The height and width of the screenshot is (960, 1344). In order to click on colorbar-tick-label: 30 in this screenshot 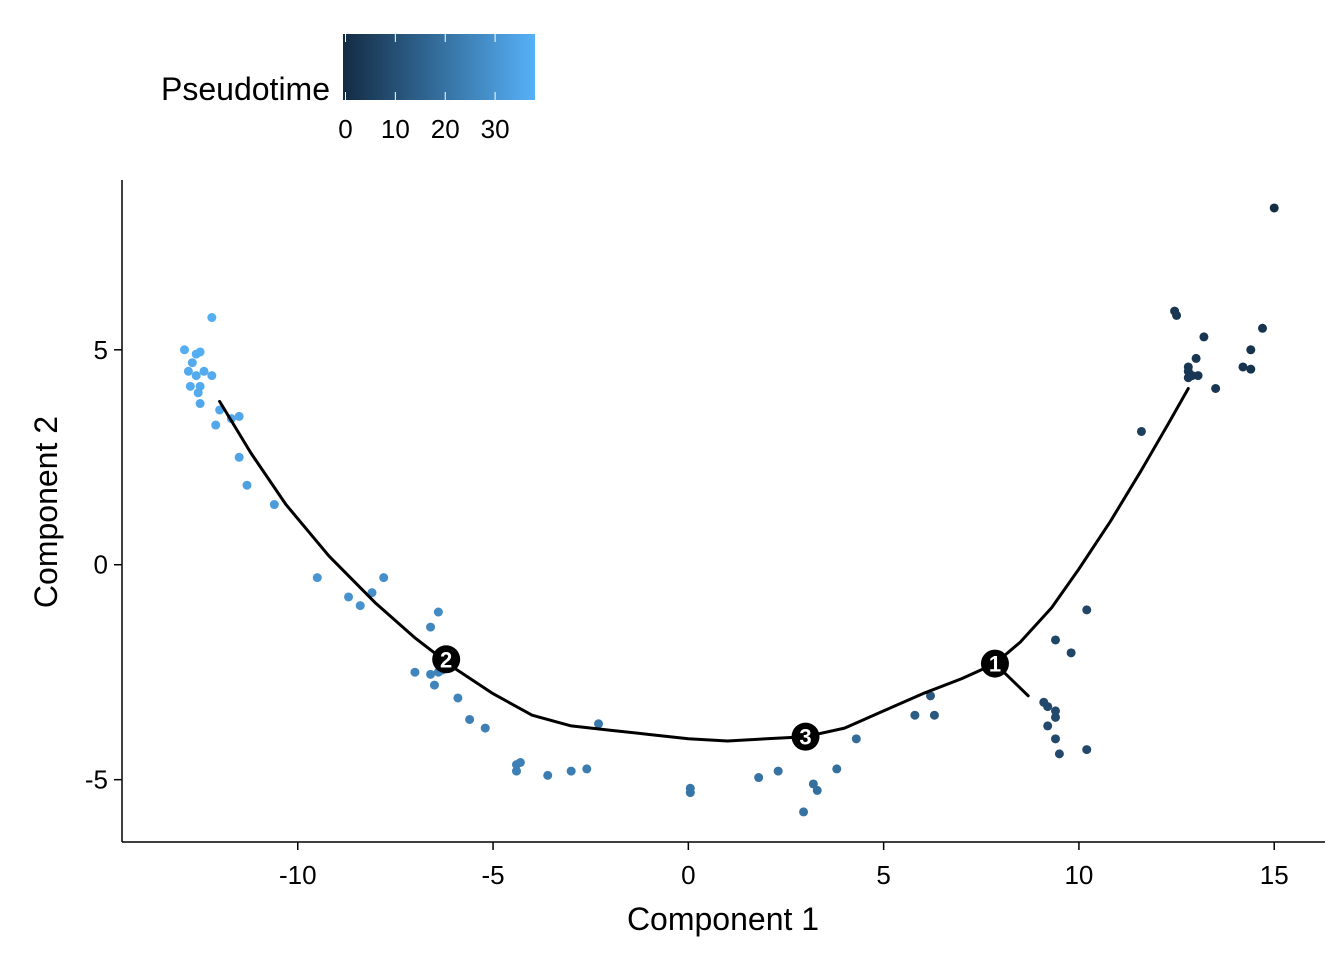, I will do `click(495, 129)`.